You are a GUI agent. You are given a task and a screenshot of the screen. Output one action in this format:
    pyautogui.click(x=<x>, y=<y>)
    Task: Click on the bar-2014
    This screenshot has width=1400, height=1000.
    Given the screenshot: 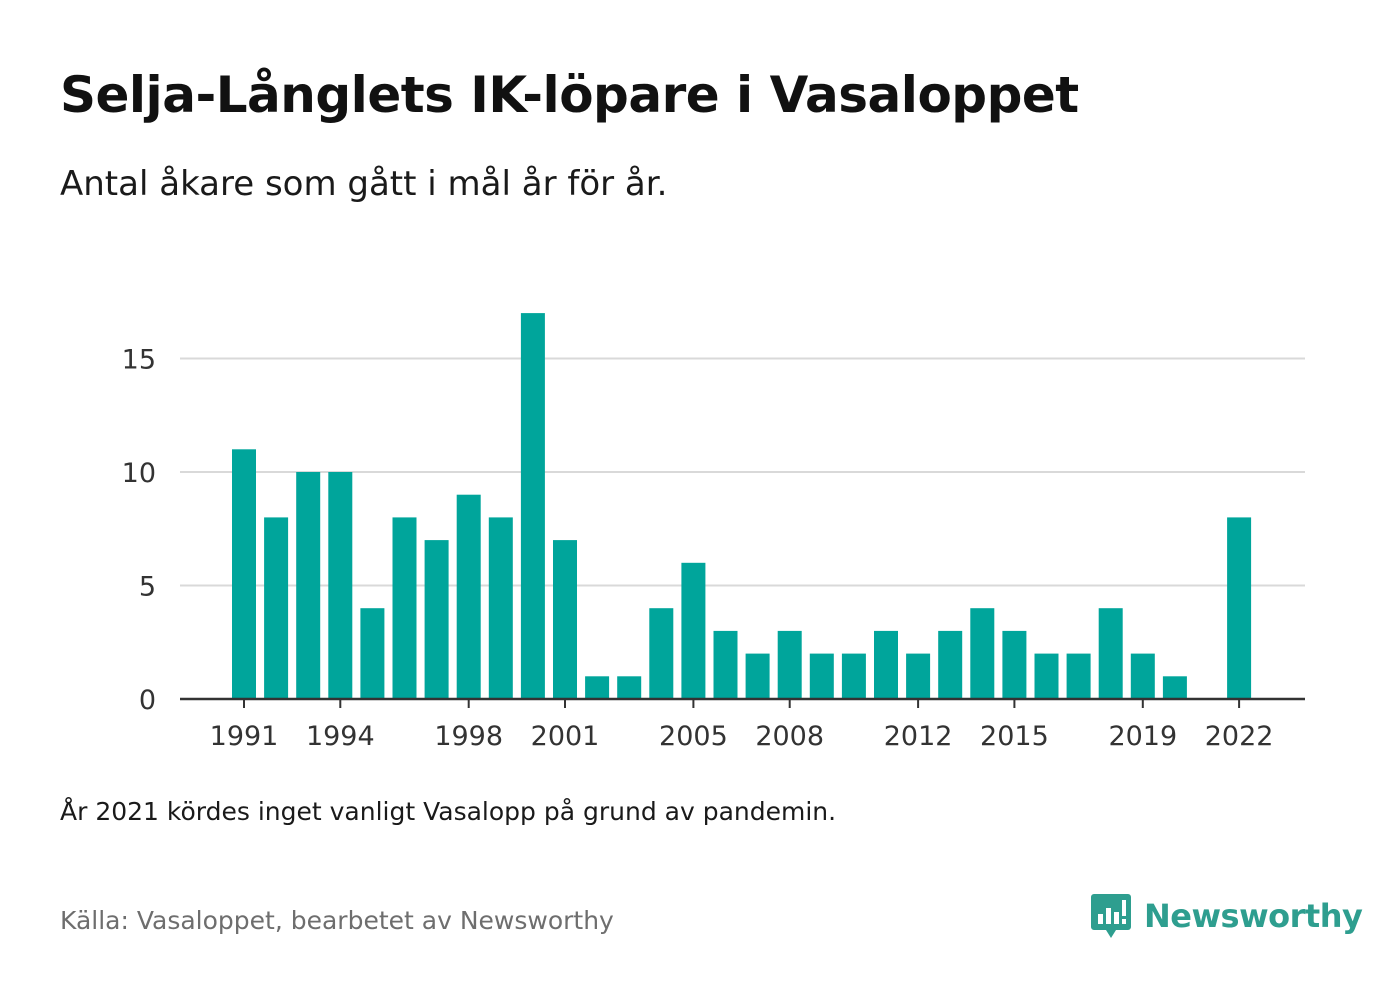 What is the action you would take?
    pyautogui.click(x=982, y=653)
    